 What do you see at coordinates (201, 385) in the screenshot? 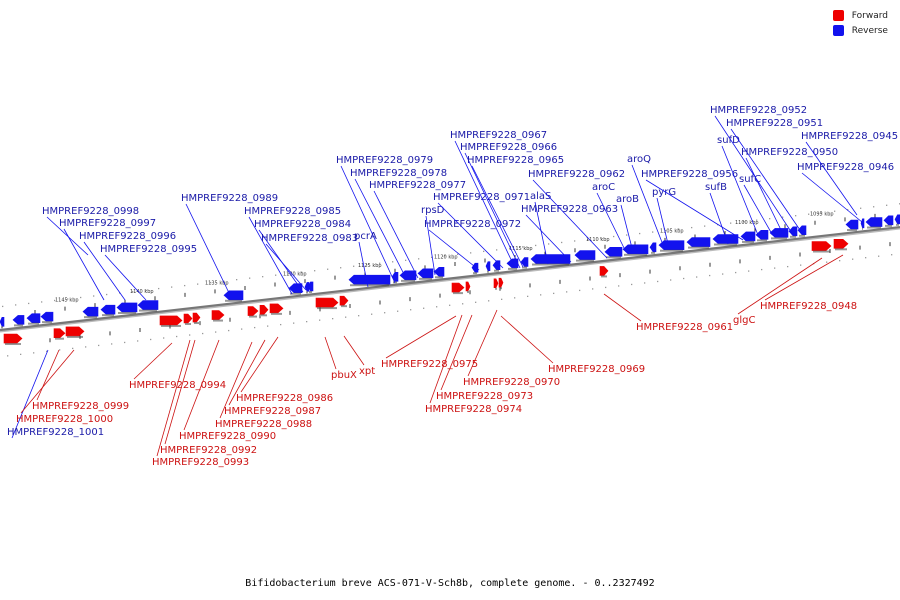
I see `forward-gene-label-hmpref9228-0990-leader` at bounding box center [201, 385].